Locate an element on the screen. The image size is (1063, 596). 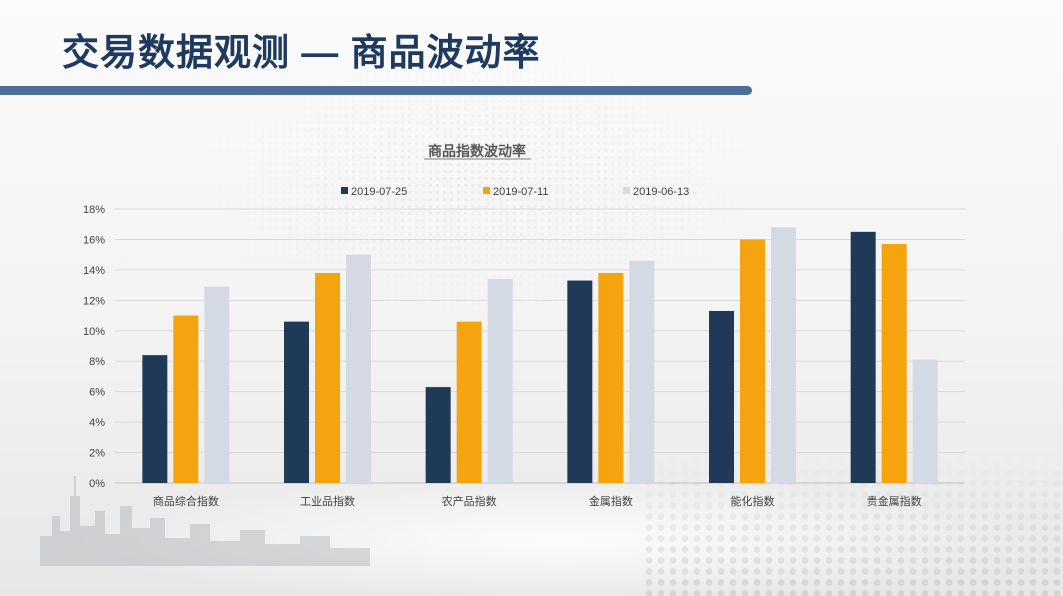
y-tick-label: 18% is located at coordinates (94, 210).